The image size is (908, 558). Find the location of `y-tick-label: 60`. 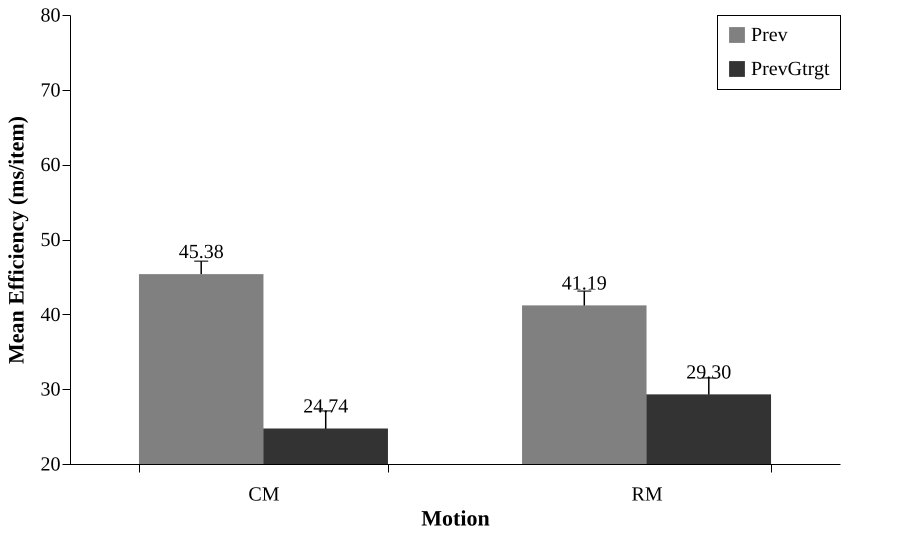

y-tick-label: 60 is located at coordinates (50, 165).